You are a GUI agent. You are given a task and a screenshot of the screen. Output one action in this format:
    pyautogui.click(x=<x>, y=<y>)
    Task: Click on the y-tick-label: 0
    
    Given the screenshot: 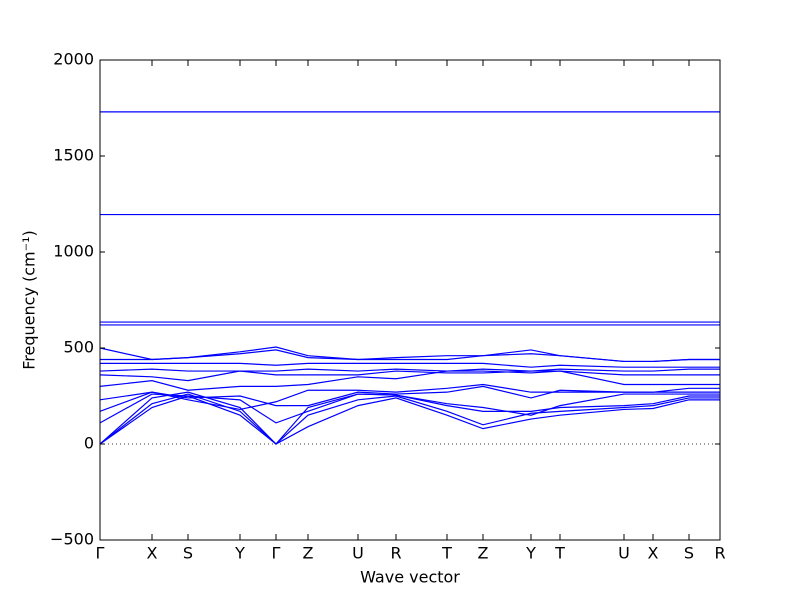 What is the action you would take?
    pyautogui.click(x=89, y=443)
    